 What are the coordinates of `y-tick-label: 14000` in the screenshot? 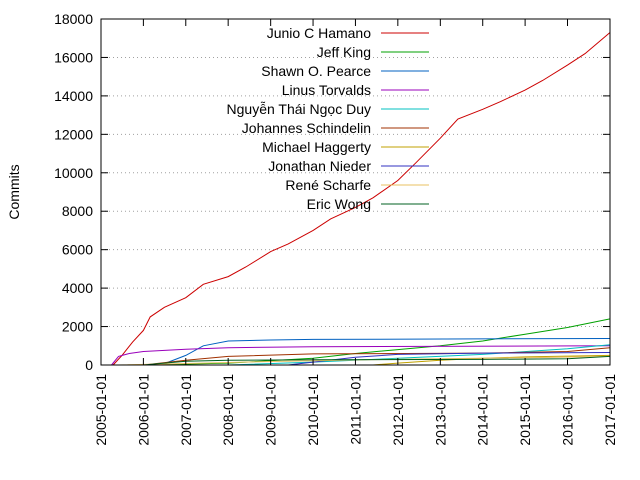 It's located at (73, 96).